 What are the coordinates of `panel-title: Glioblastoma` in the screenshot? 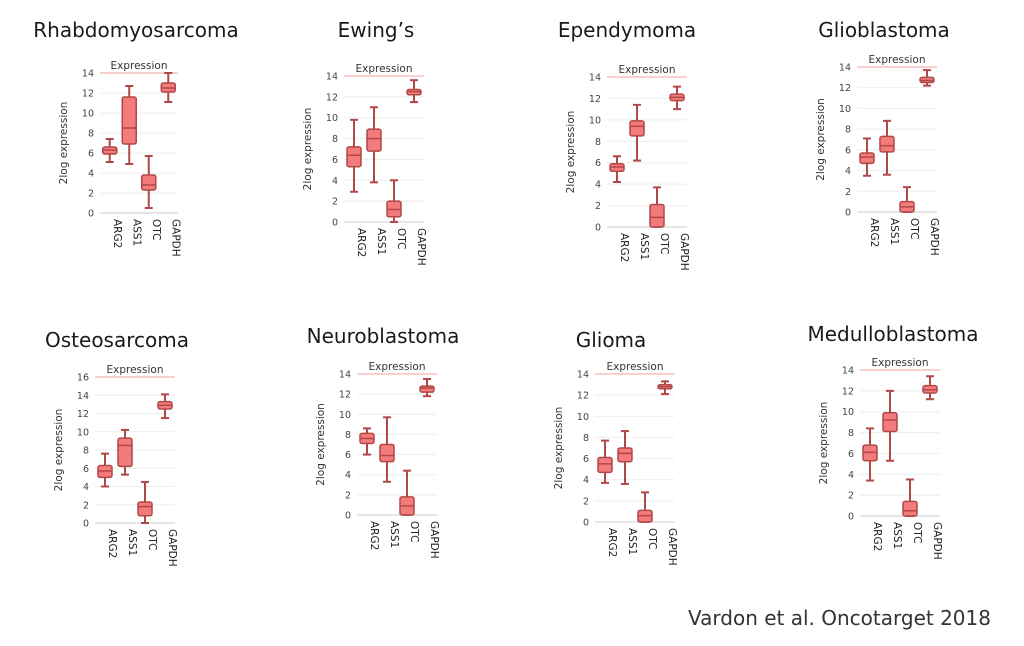 It's located at (884, 30).